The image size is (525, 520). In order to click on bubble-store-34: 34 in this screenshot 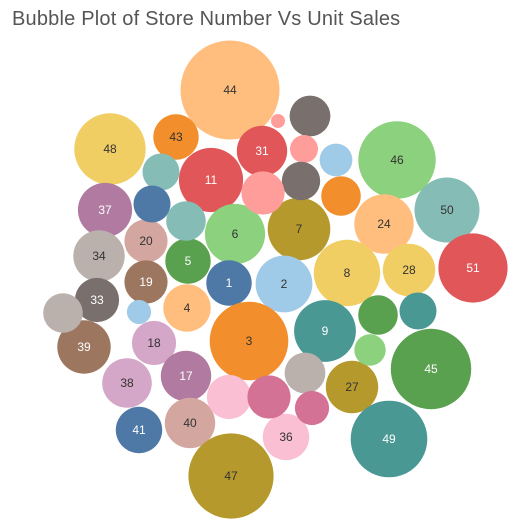, I will do `click(99, 256)`.